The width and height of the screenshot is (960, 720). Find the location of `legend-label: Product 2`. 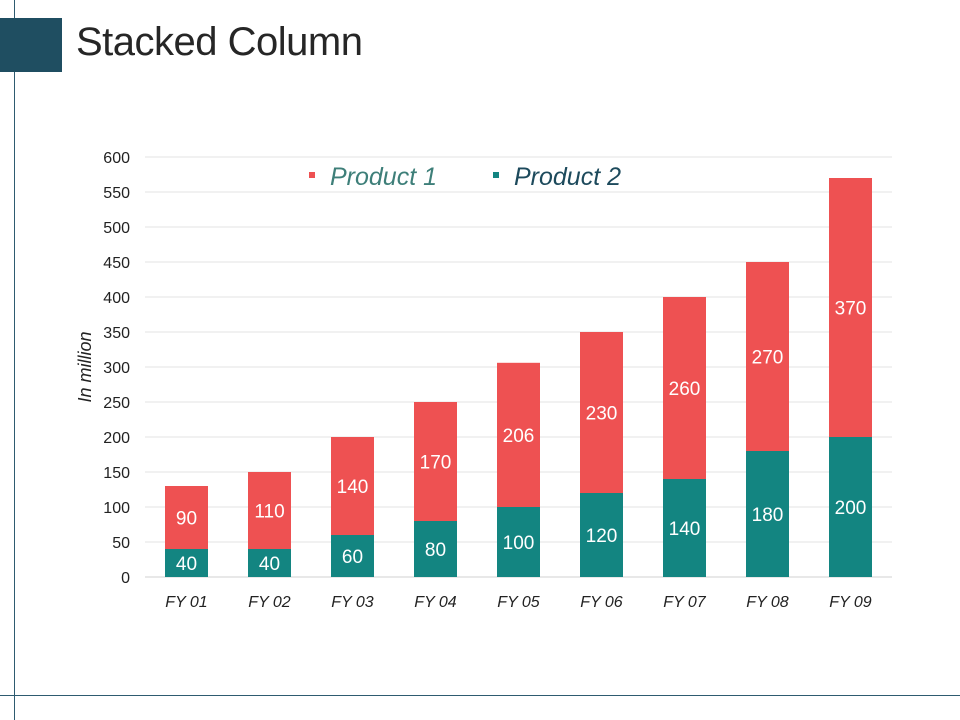

legend-label: Product 2 is located at coordinates (567, 177).